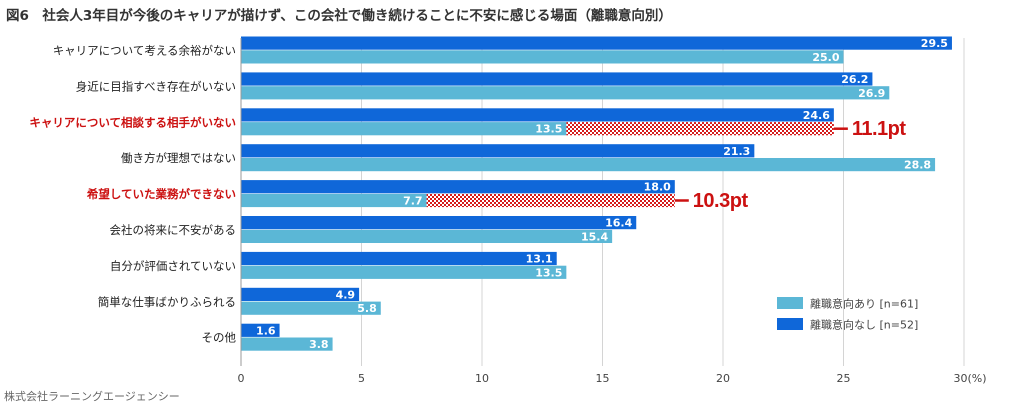  What do you see at coordinates (132, 122) in the screenshot?
I see `category-label: キャリアについて相談する相手がいない` at bounding box center [132, 122].